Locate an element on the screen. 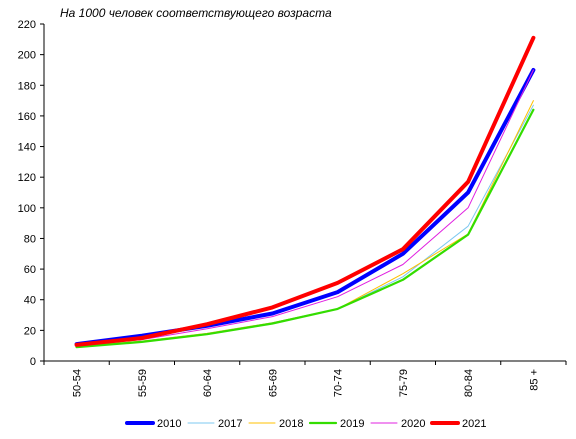 The image size is (576, 439). legend-label-2010: 2010 is located at coordinates (169, 424).